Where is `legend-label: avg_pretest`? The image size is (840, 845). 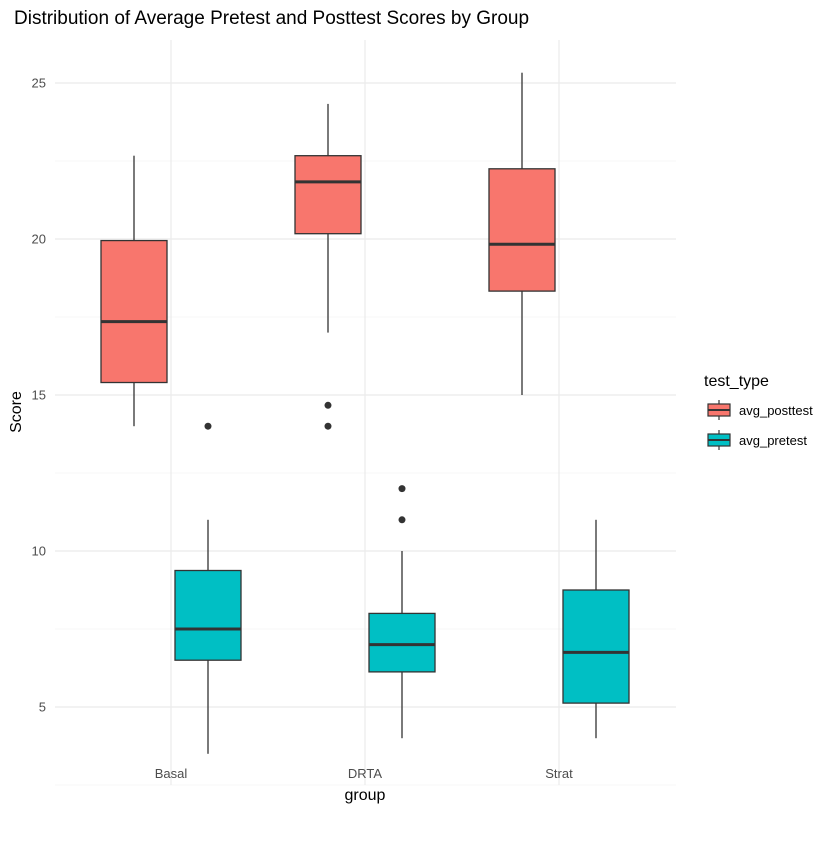
legend-label: avg_pretest is located at coordinates (773, 440).